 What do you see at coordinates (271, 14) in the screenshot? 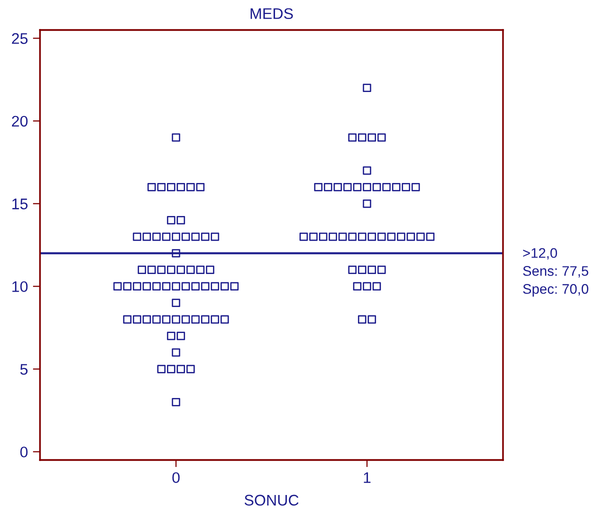
I see `chart-title: MEDS` at bounding box center [271, 14].